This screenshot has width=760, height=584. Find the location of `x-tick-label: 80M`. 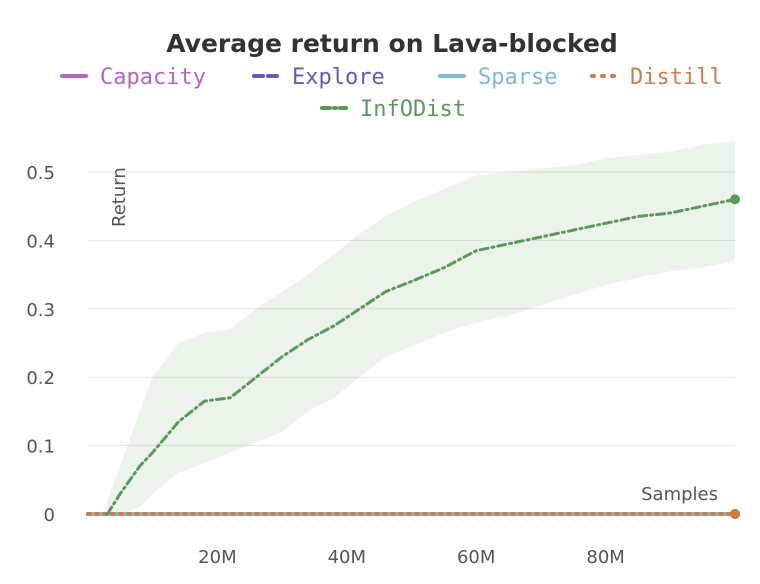

x-tick-label: 80M is located at coordinates (605, 557).